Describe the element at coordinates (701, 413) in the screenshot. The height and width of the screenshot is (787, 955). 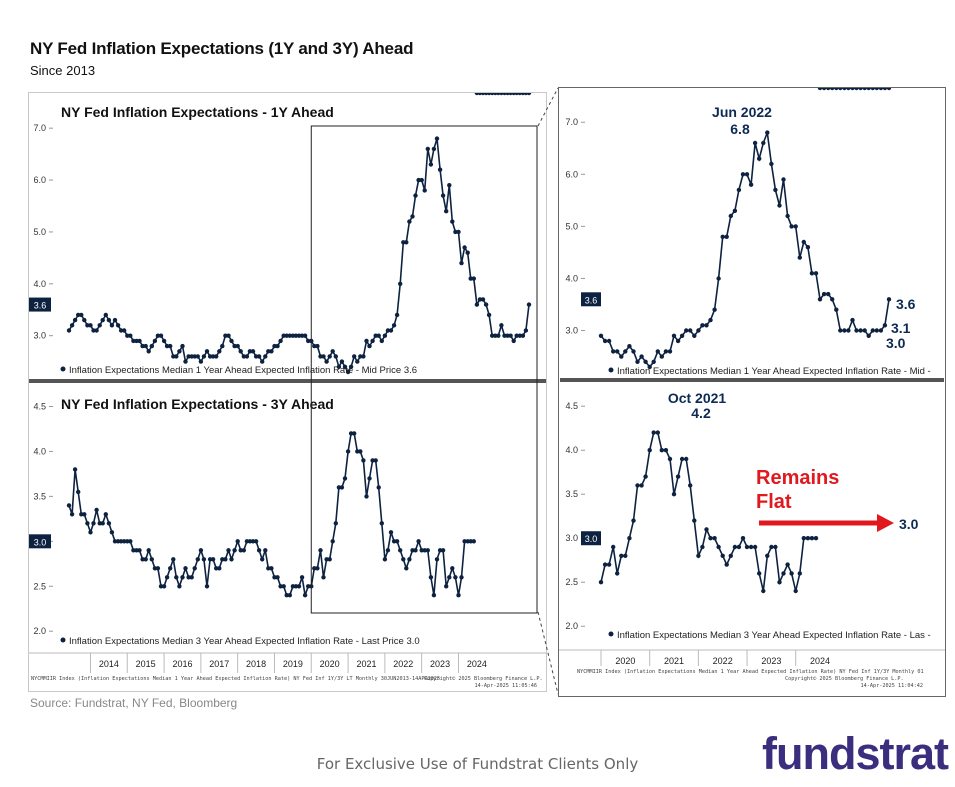
I see `annotation-peak-3y-value: 4.2` at that location.